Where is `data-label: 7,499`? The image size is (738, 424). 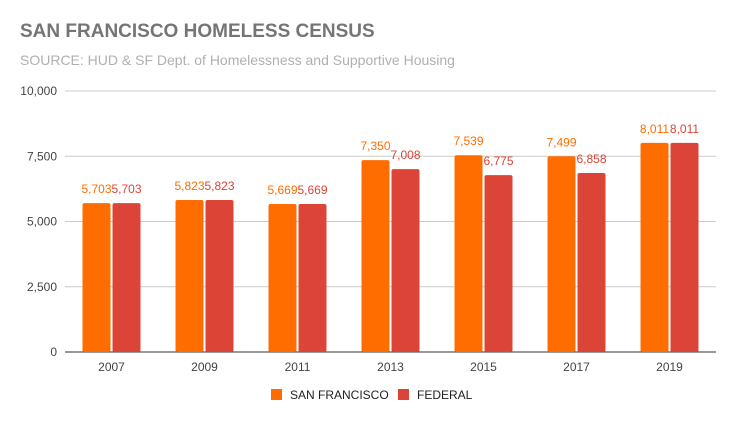
data-label: 7,499 is located at coordinates (561, 142).